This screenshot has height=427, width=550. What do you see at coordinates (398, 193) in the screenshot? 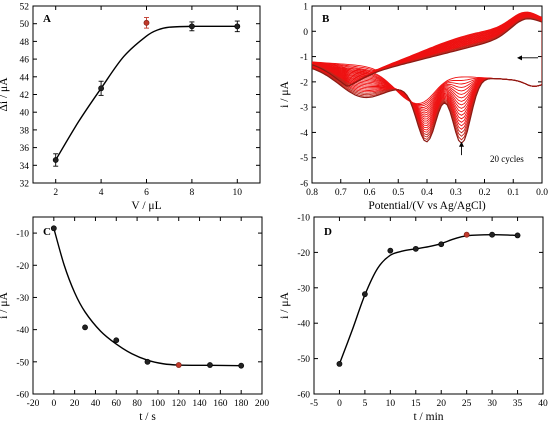
I see `x-tick-label: 0.5` at bounding box center [398, 193].